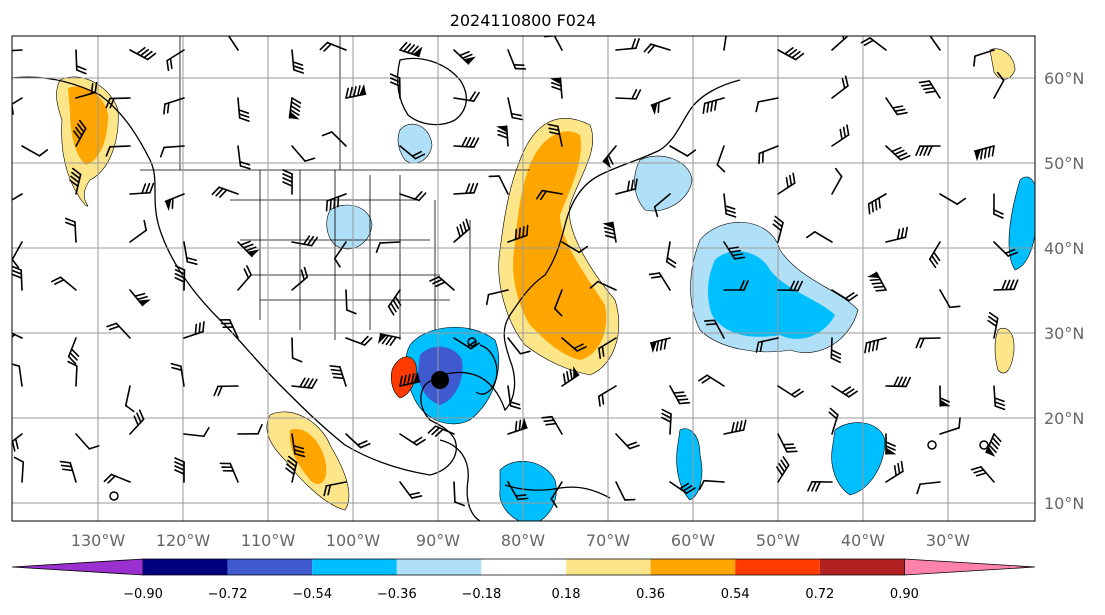  I want to click on shade-central-blue, so click(689, 464).